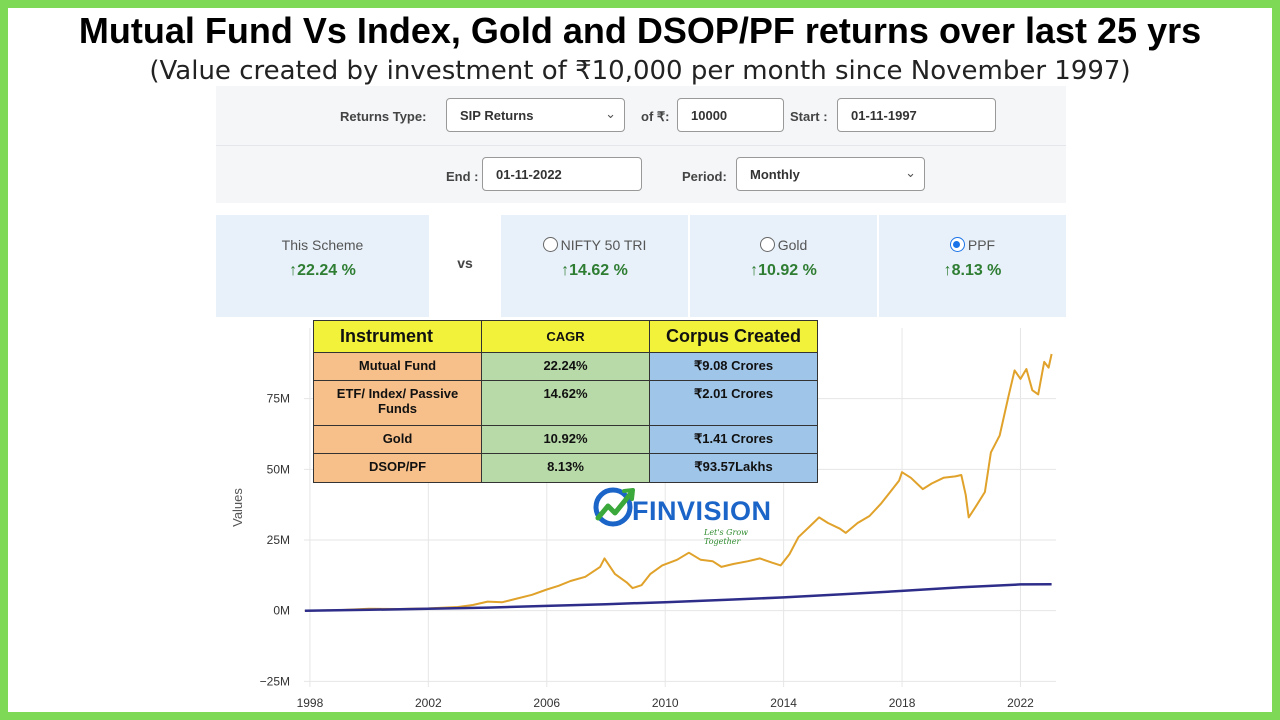 The height and width of the screenshot is (720, 1280). I want to click on period-value: Monthly, so click(775, 174).